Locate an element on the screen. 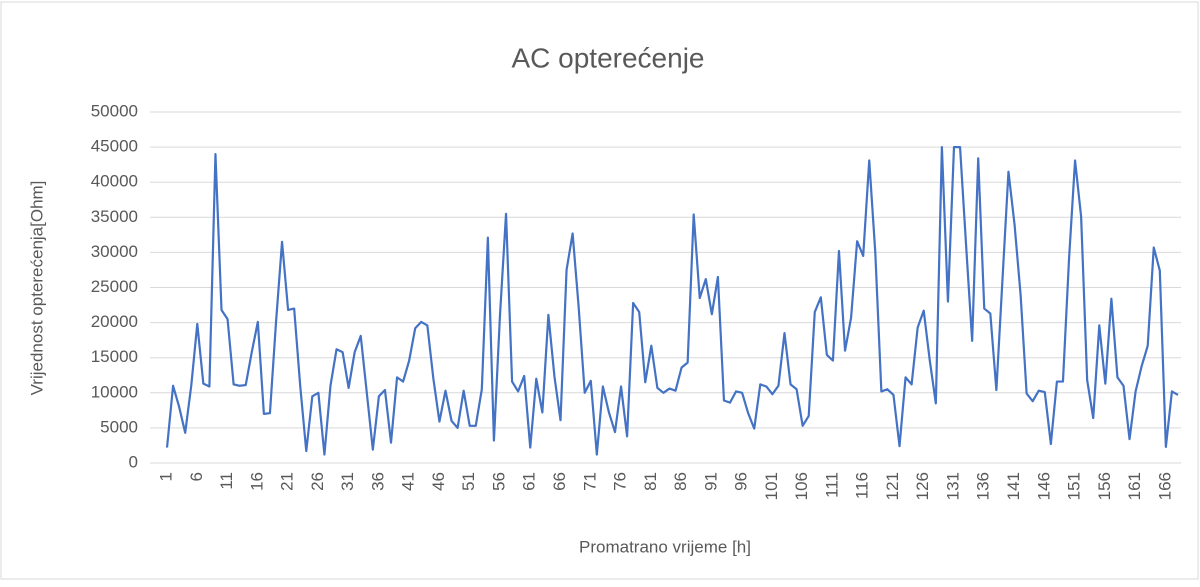 The image size is (1200, 587). x-tick-label: 101 is located at coordinates (771, 486).